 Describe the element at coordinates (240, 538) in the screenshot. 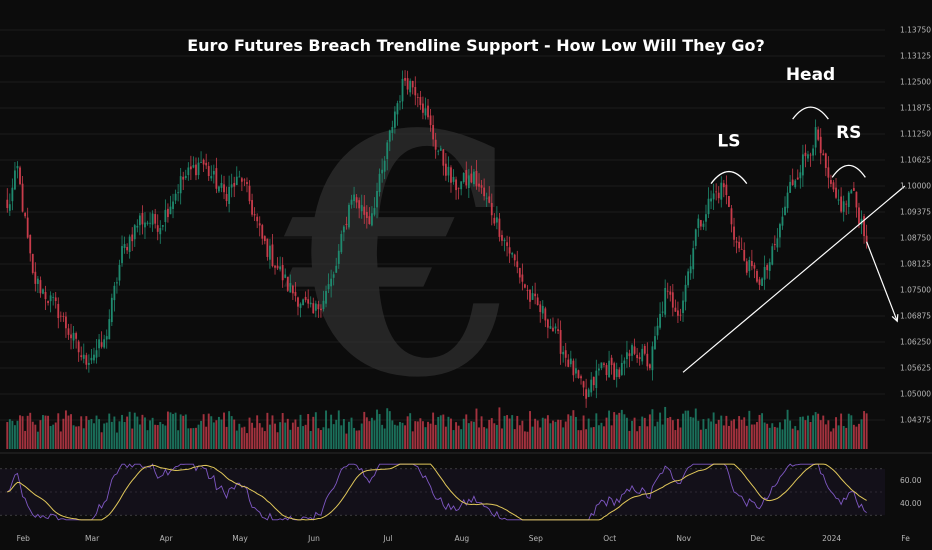

I see `time-tick-label: May` at that location.